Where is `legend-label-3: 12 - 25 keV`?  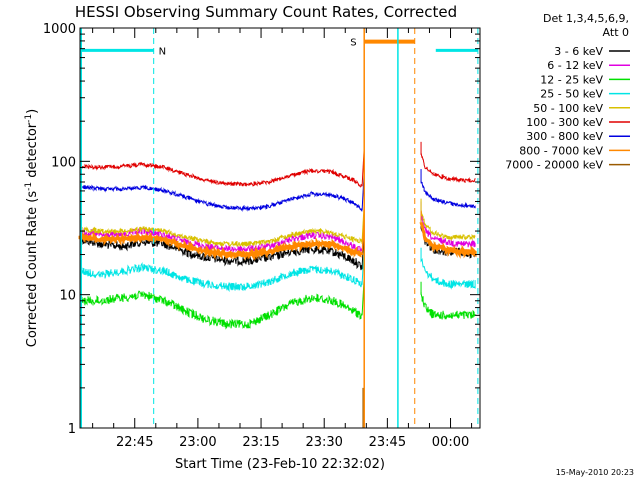
legend-label-3: 12 - 25 keV is located at coordinates (571, 79).